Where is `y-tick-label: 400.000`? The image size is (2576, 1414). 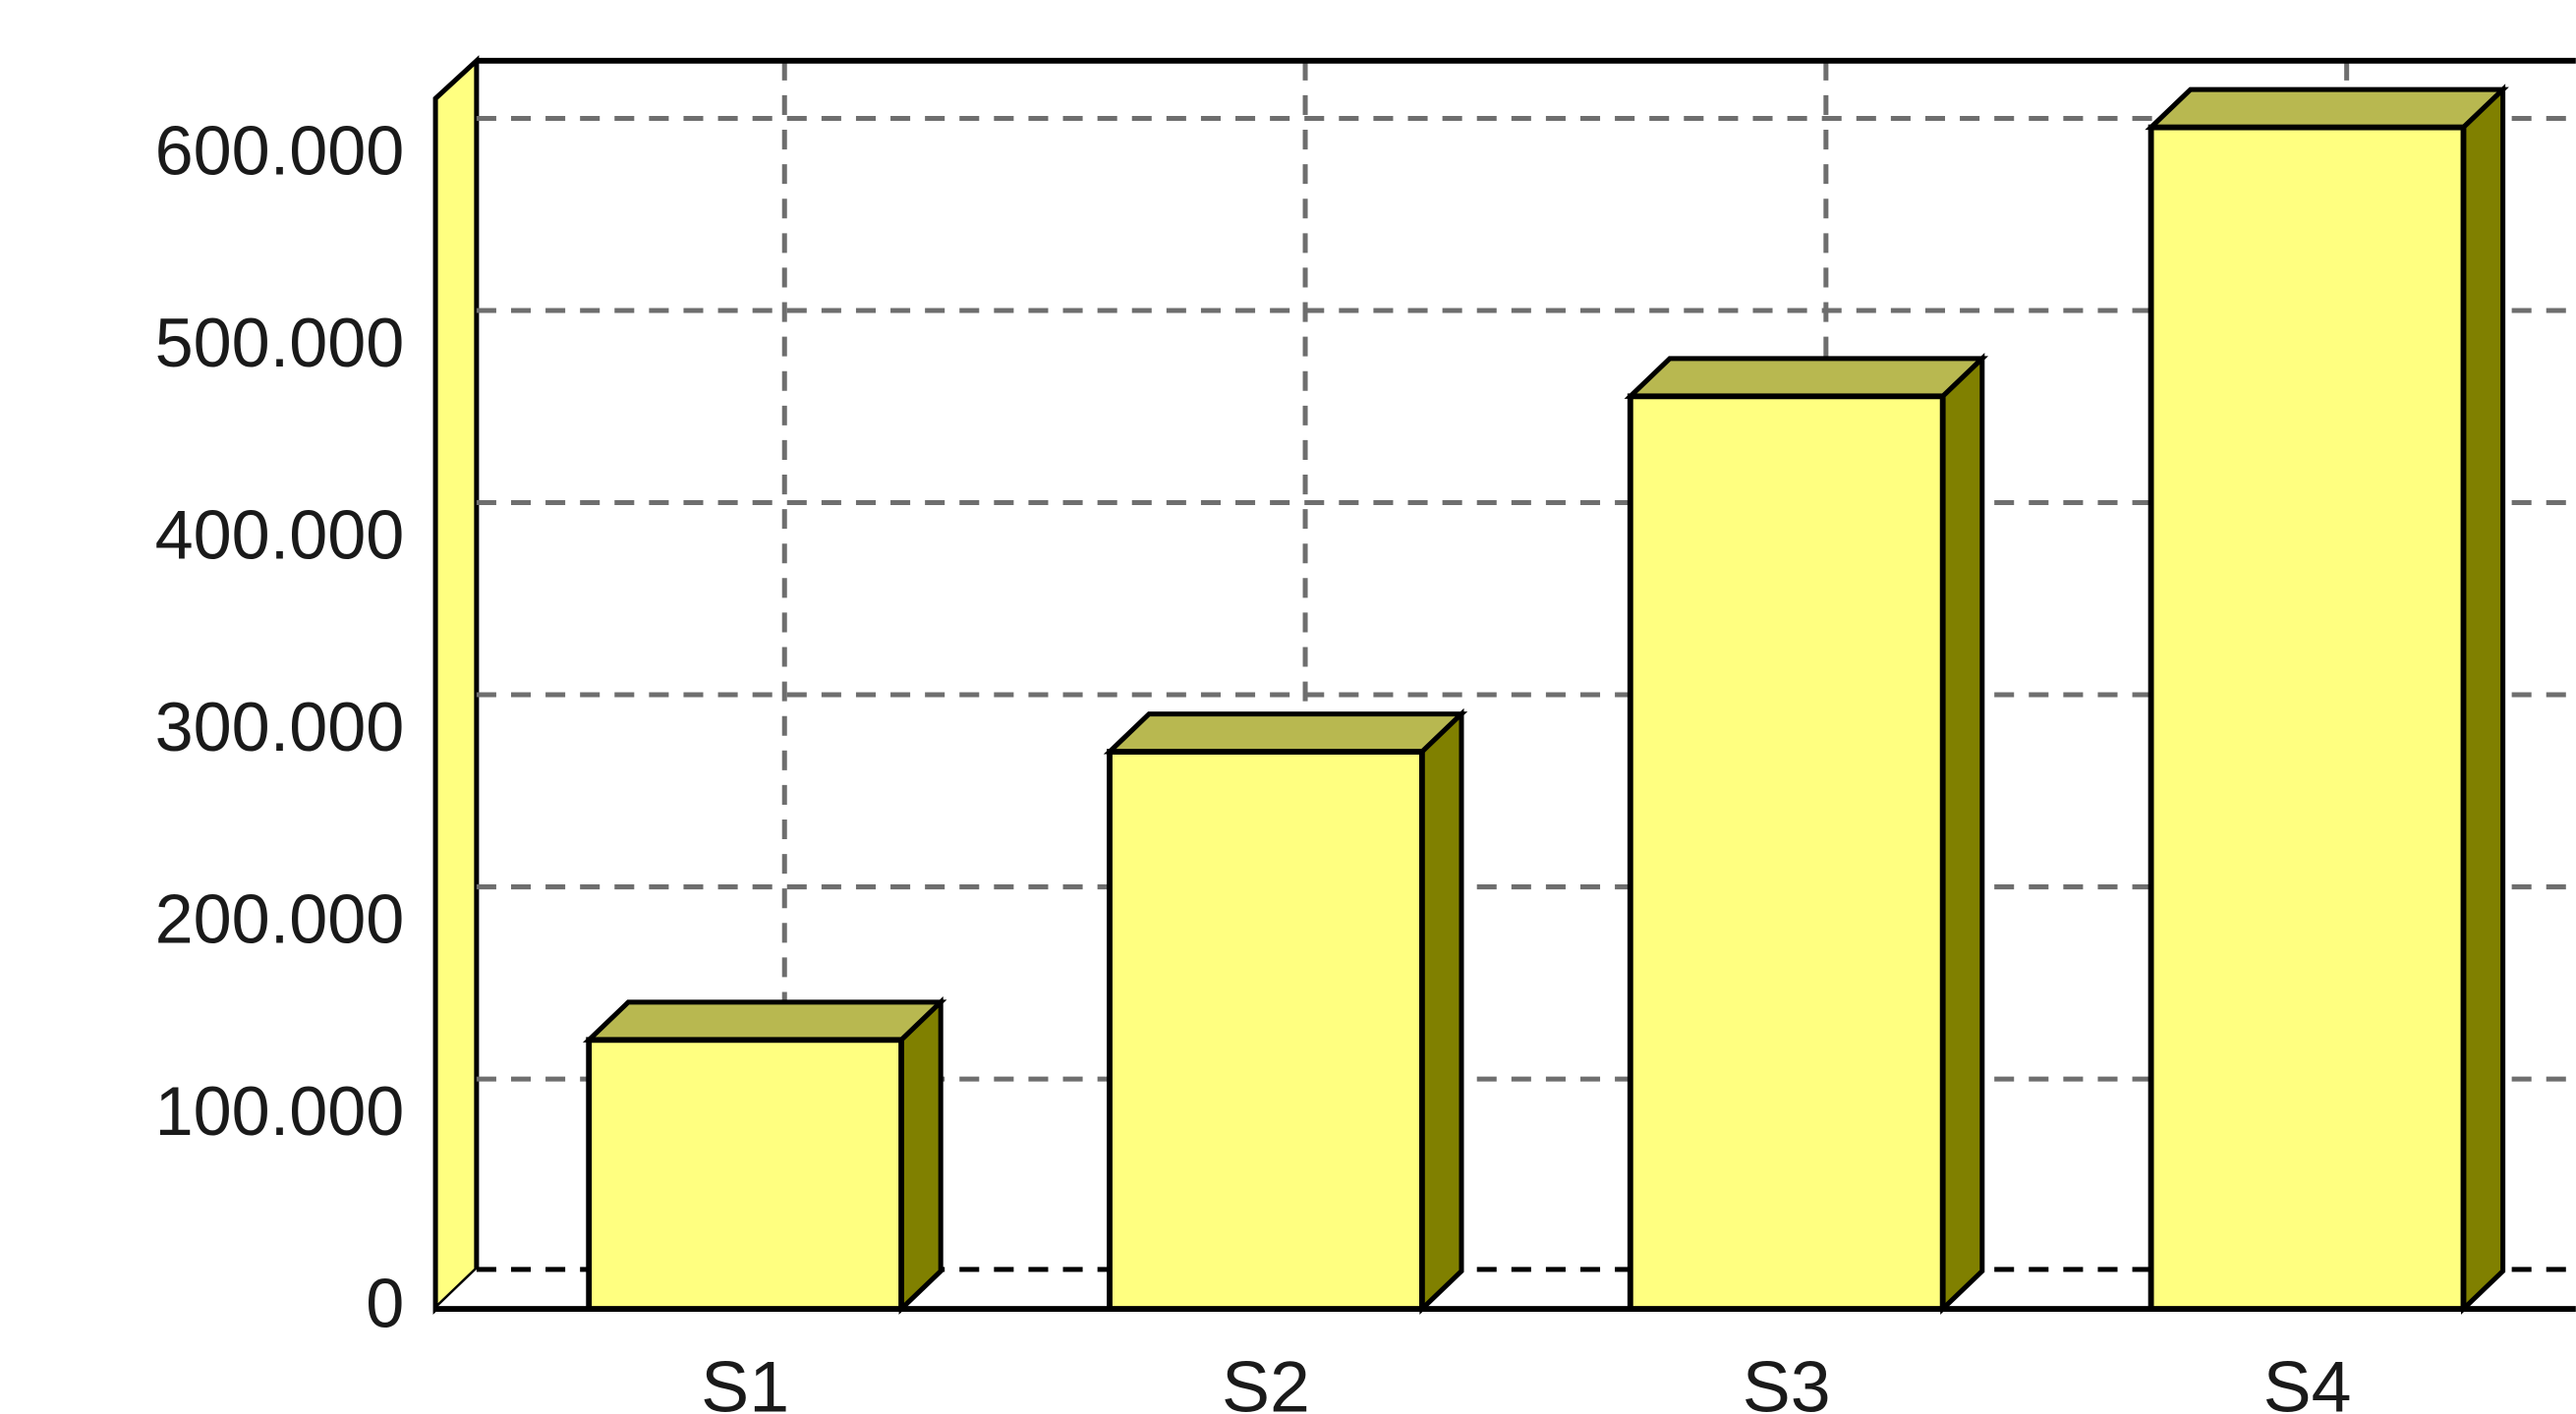 y-tick-label: 400.000 is located at coordinates (280, 535).